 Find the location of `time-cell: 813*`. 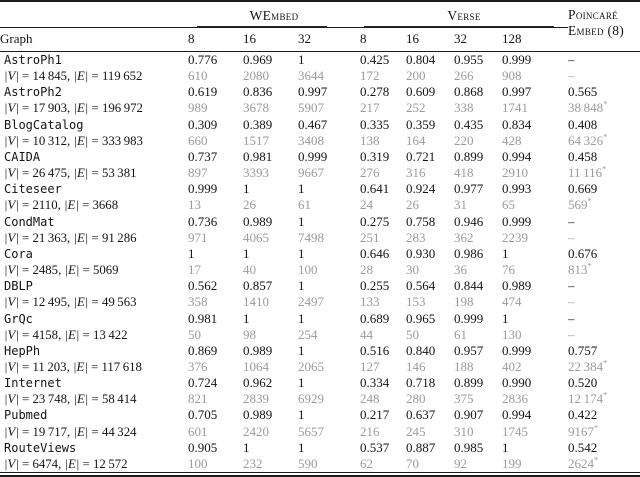

time-cell: 813* is located at coordinates (604, 270).